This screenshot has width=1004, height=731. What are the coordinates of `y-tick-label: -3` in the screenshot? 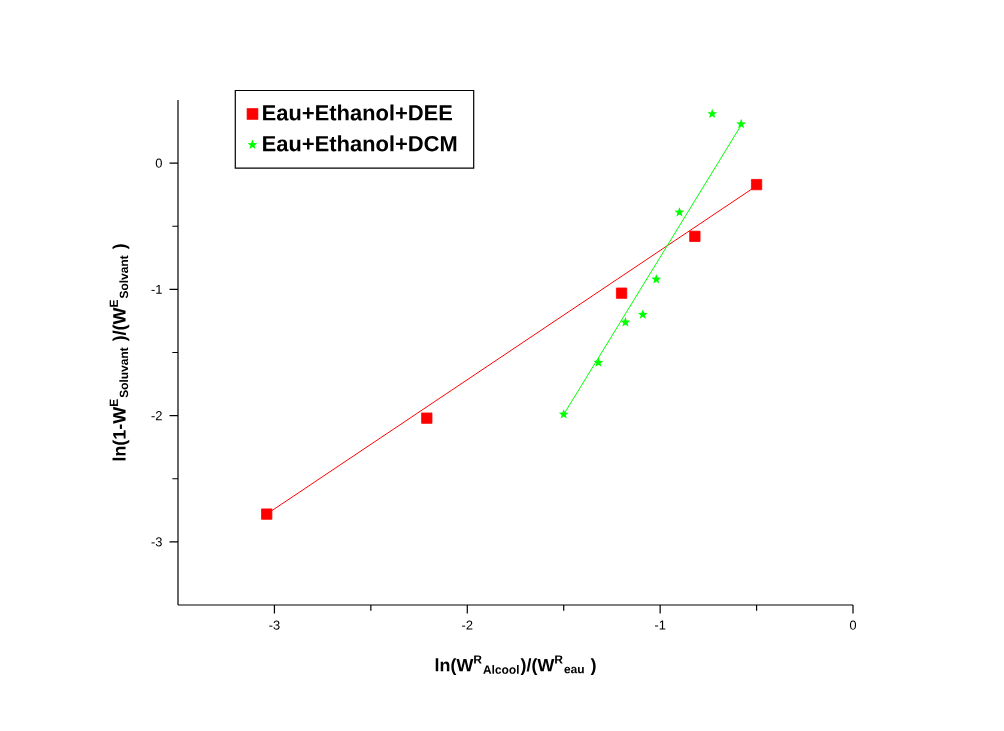 It's located at (156, 542).